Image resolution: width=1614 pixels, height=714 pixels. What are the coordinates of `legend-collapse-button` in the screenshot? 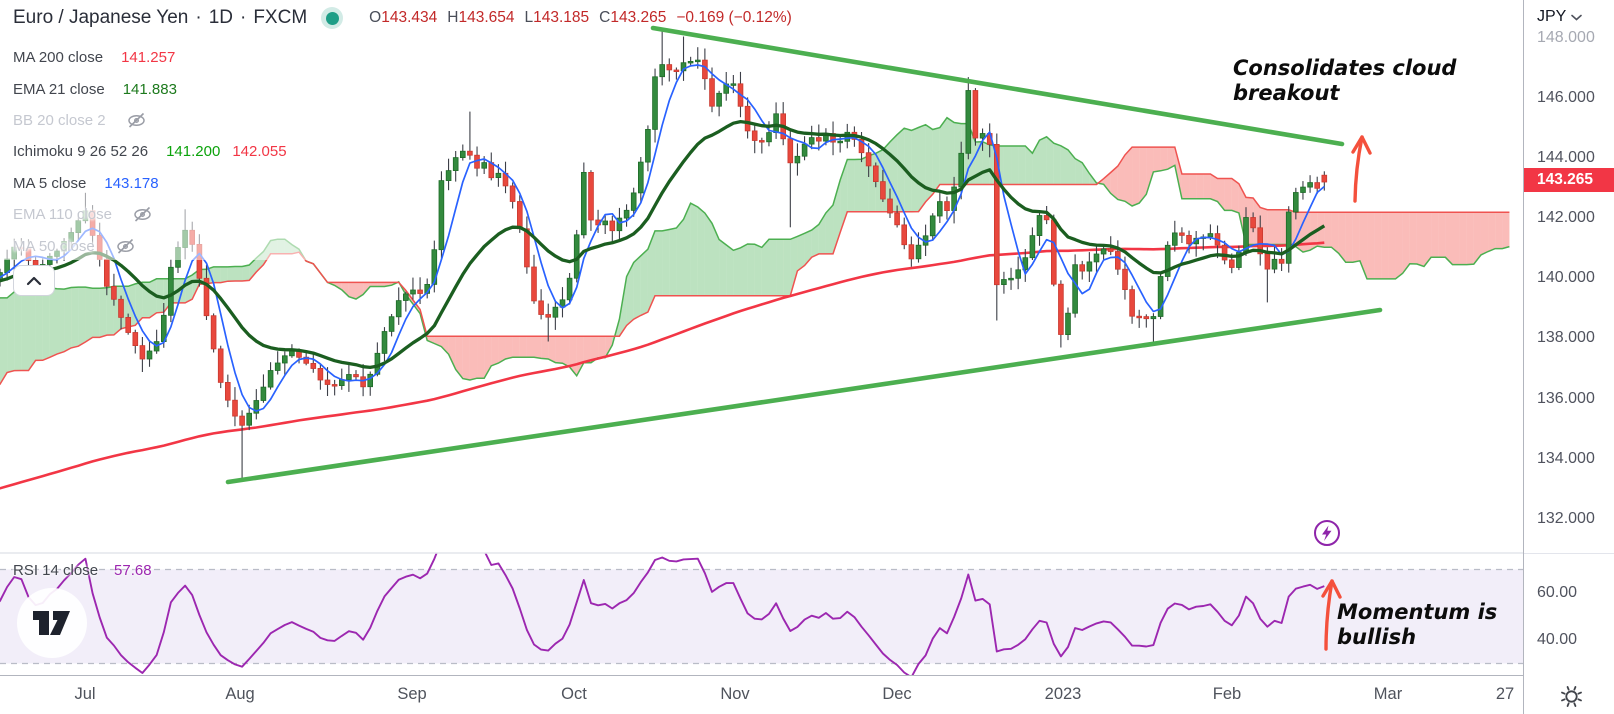 It's located at (34, 280).